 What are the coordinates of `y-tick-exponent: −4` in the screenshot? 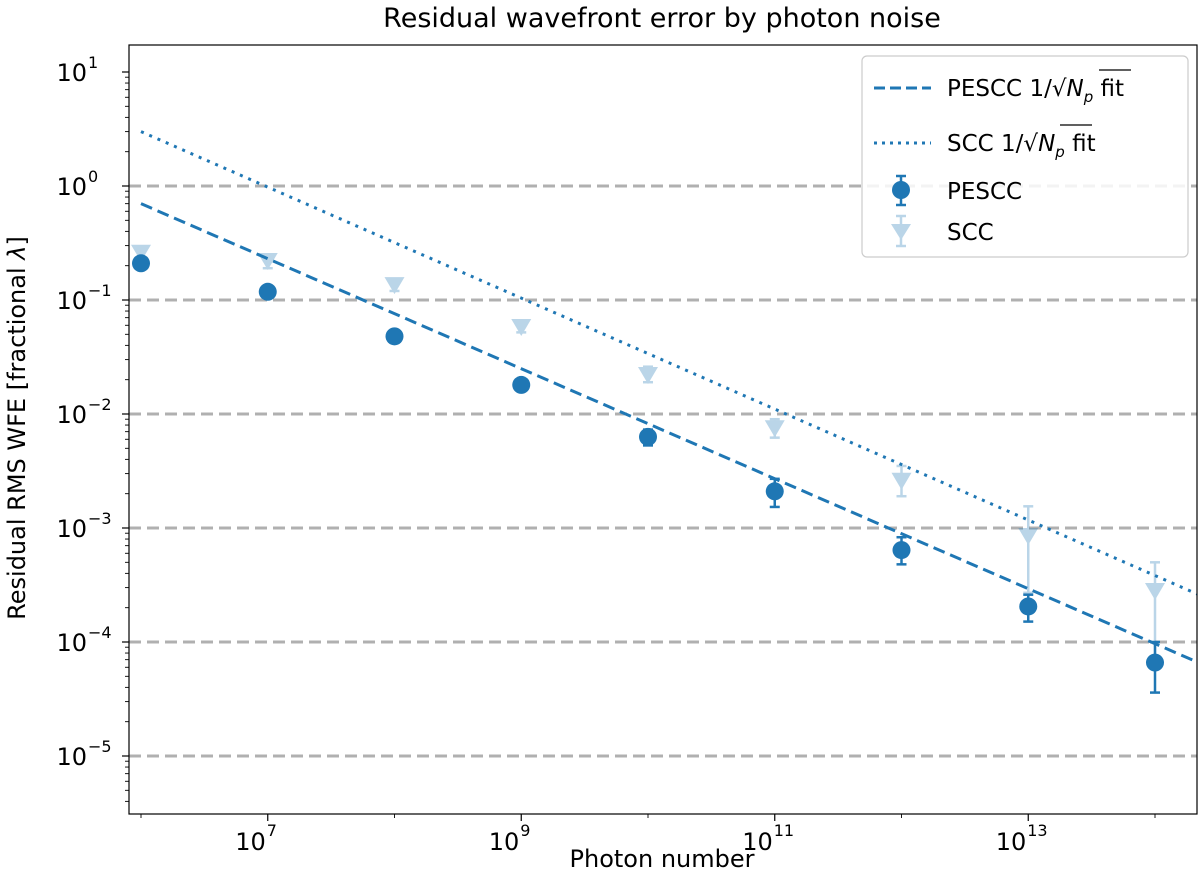 It's located at (100, 632).